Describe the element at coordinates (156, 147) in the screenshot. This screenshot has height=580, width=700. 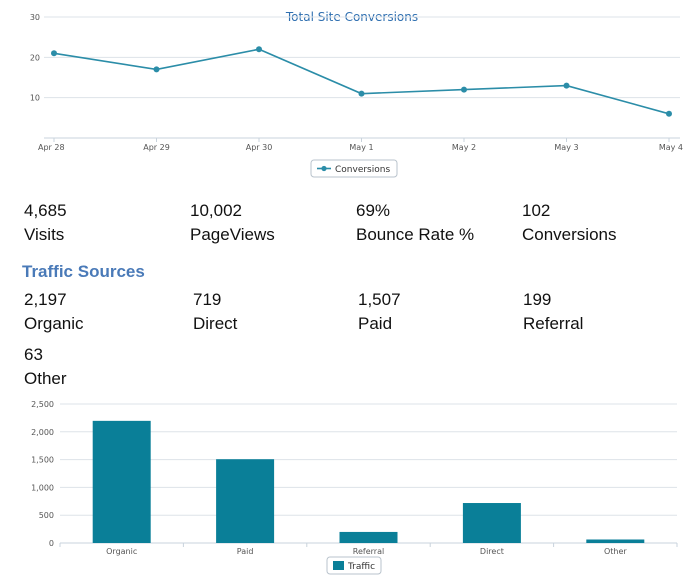
I see `x-tick-label: Apr 29` at that location.